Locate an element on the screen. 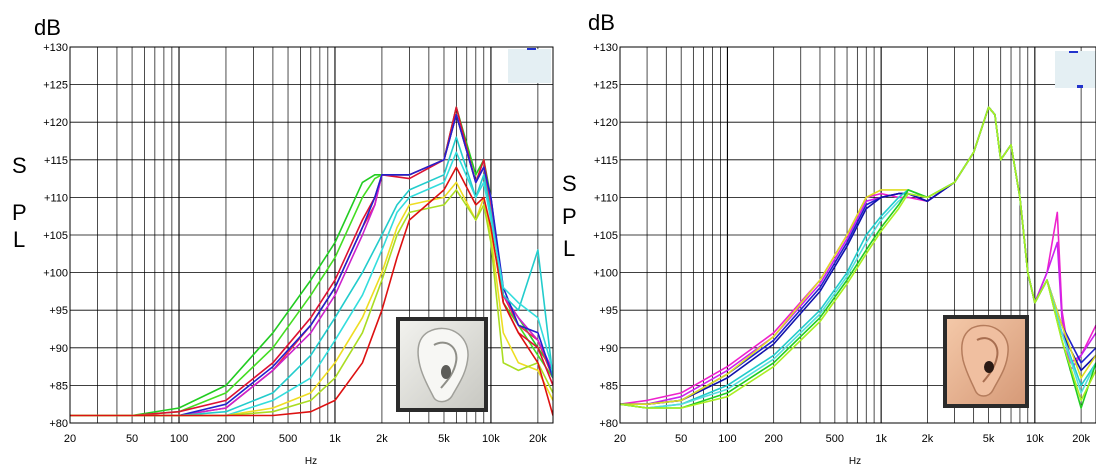 This screenshot has width=1096, height=470. right-y-side-label-s: S is located at coordinates (569, 183).